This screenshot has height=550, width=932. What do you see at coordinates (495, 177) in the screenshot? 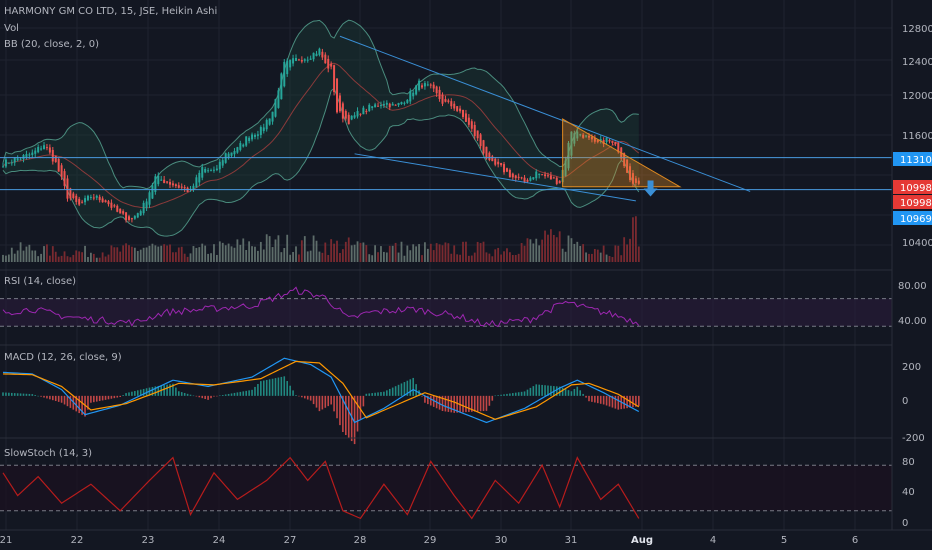
I see `channel-lower-line` at bounding box center [495, 177].